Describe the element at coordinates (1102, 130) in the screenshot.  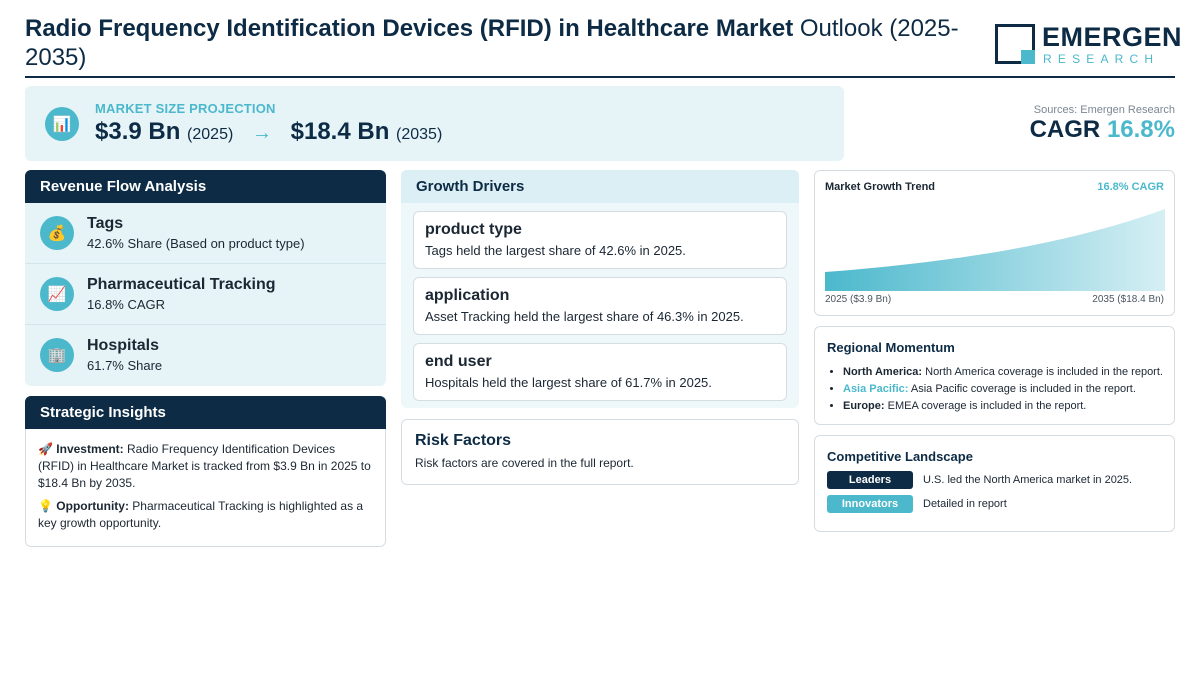
I see `cagr-summary: CAGR 16.8%` at that location.